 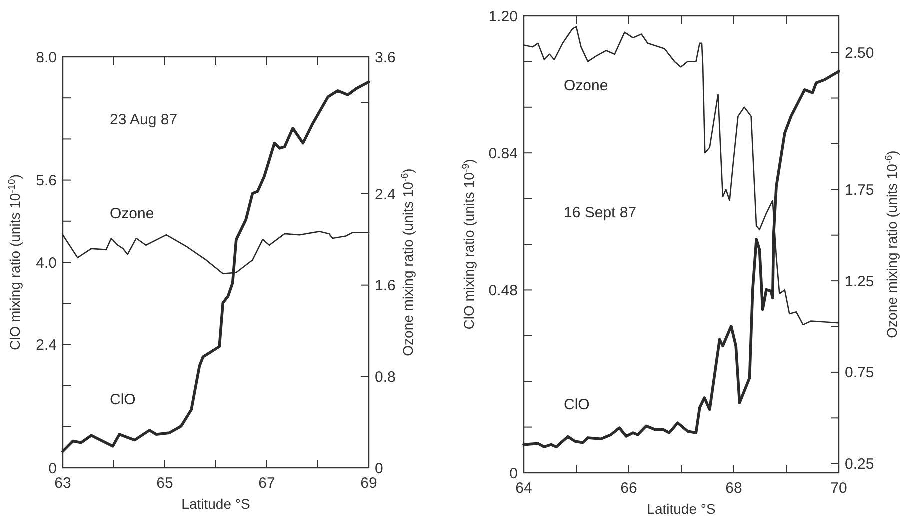 I want to click on y-tick-label: 8.0, so click(x=46, y=57).